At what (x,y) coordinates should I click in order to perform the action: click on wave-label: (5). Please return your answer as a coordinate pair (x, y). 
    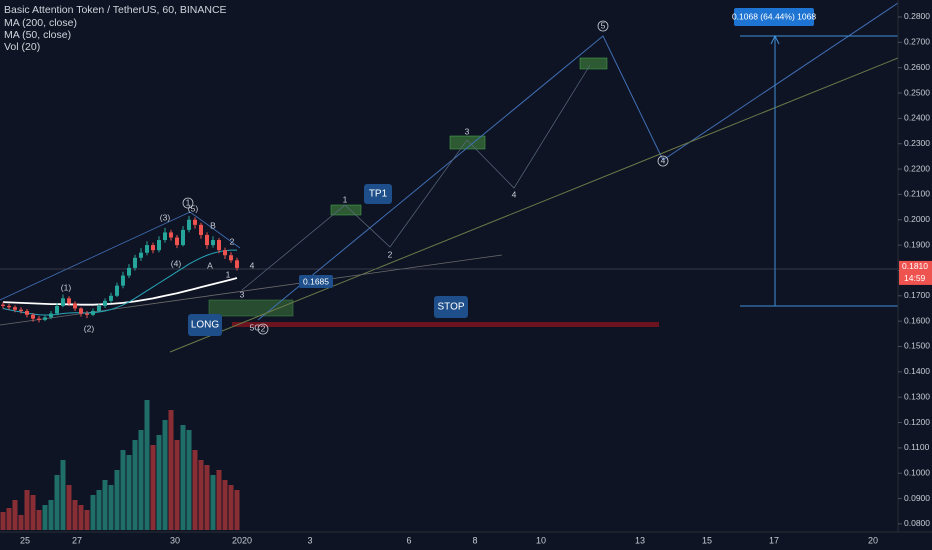
    Looking at the image, I should click on (193, 208).